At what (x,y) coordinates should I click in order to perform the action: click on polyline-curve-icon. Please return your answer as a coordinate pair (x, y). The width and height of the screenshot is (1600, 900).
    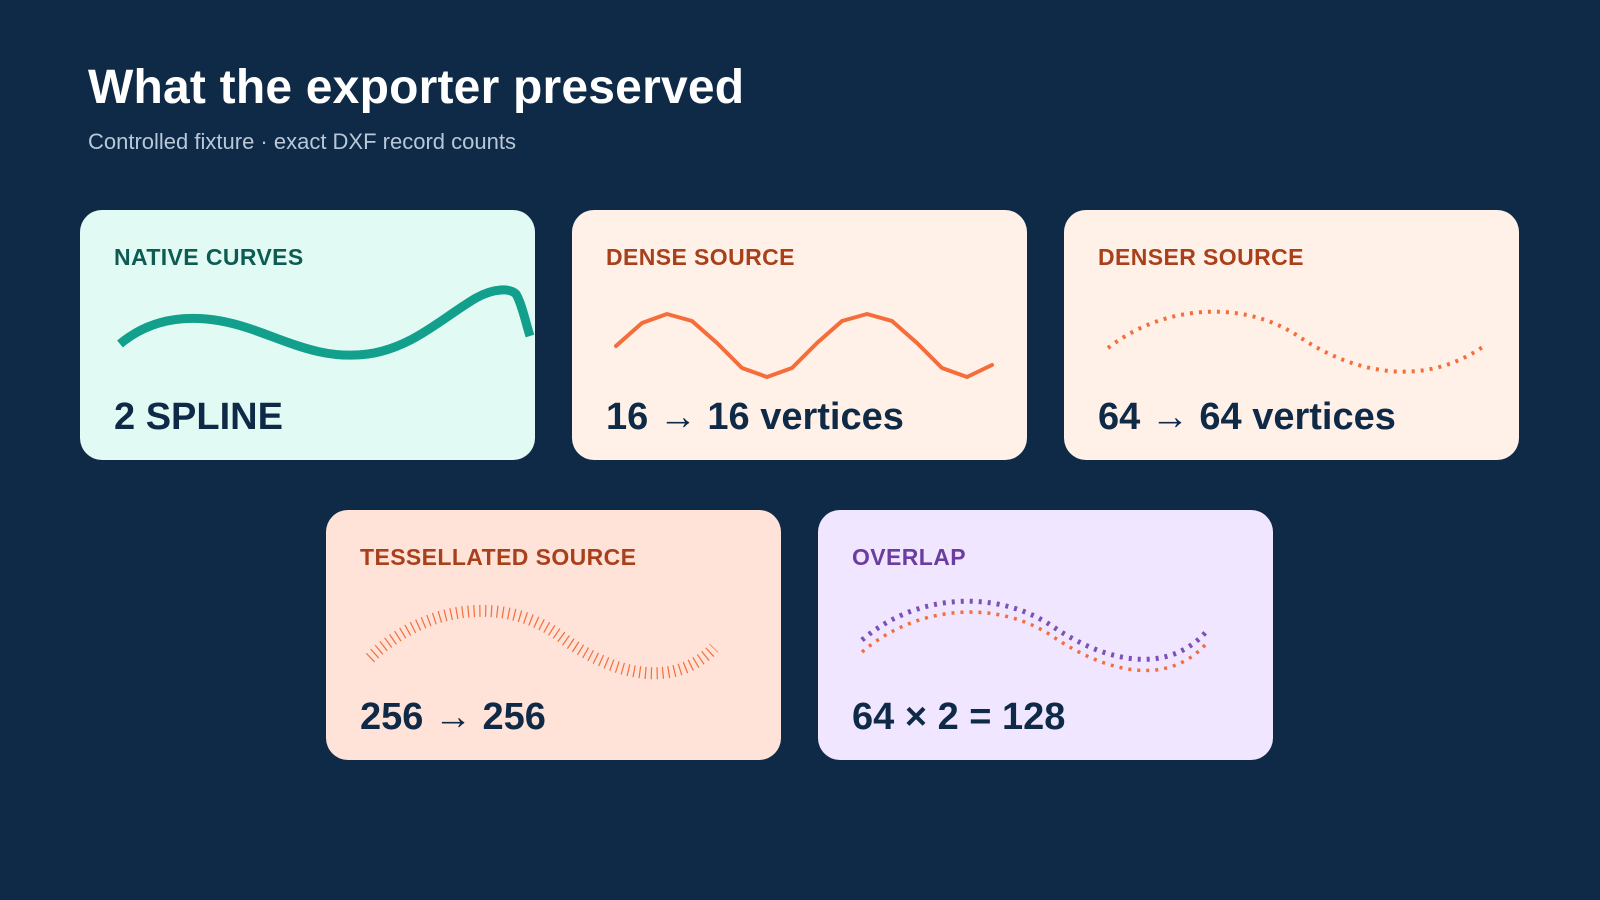
    Looking at the image, I should click on (804, 345).